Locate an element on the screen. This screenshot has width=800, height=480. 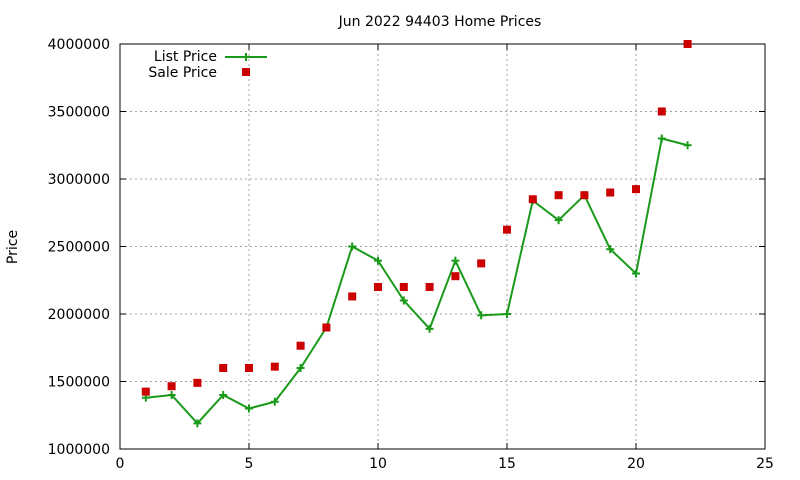
chart-title: Jun 2022 94403 Home Prices is located at coordinates (440, 22).